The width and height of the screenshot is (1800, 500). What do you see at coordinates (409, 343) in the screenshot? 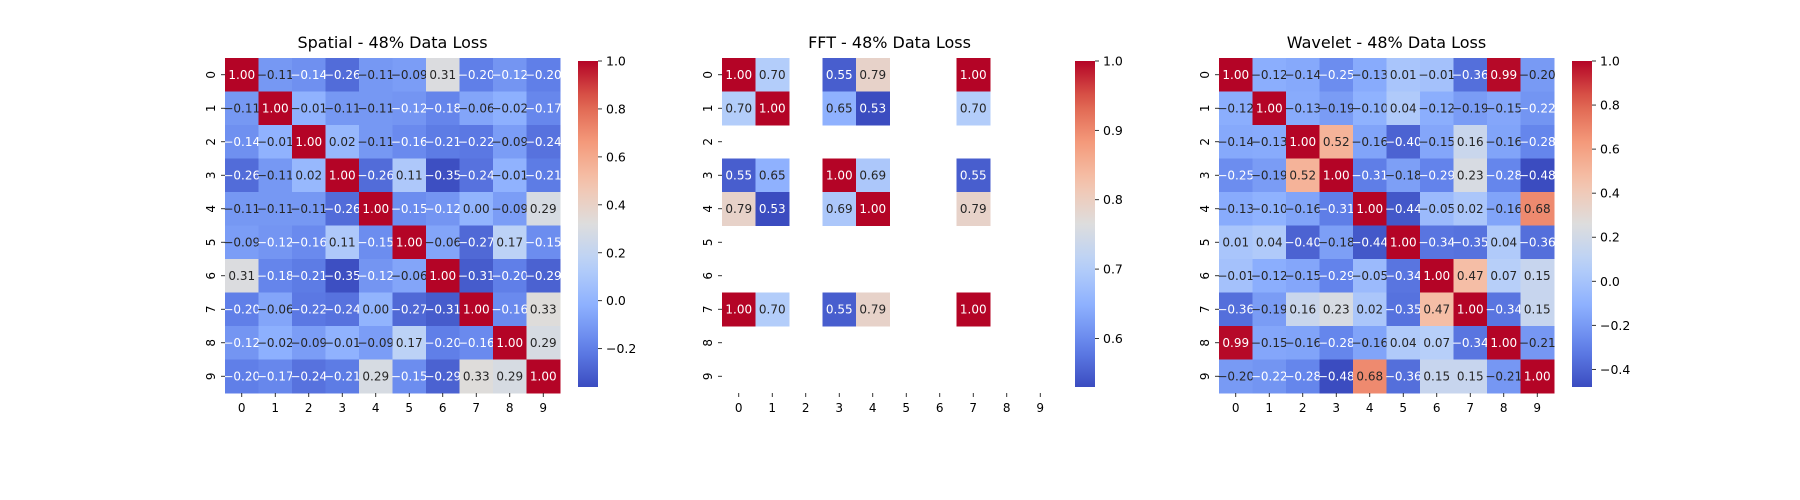
I see `cell-value-label: 0.17` at bounding box center [409, 343].